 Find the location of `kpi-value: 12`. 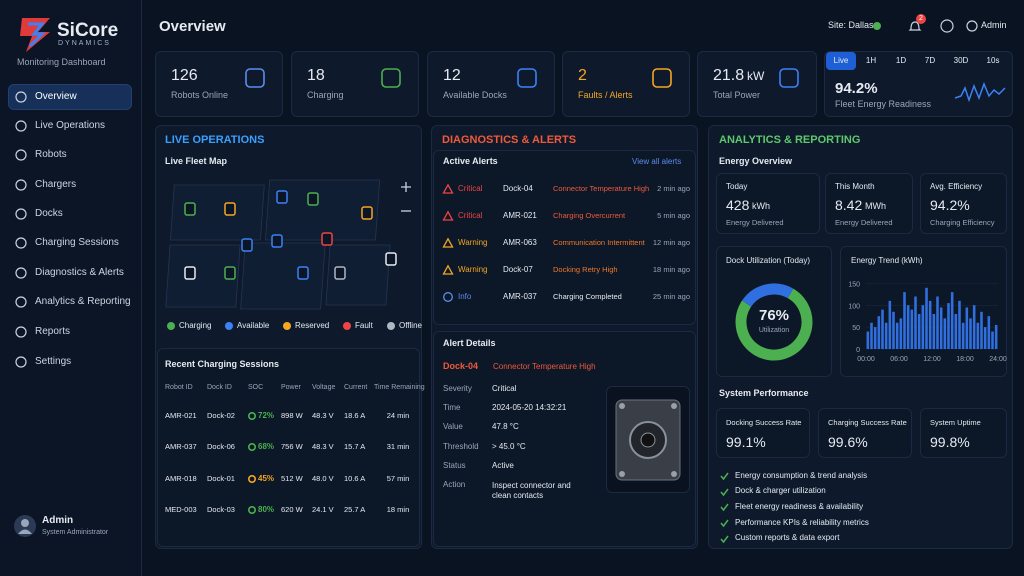

kpi-value: 12 is located at coordinates (452, 76).